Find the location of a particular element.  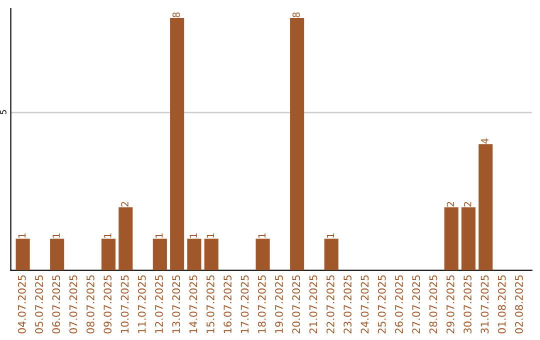

data-label: 4 is located at coordinates (484, 141).